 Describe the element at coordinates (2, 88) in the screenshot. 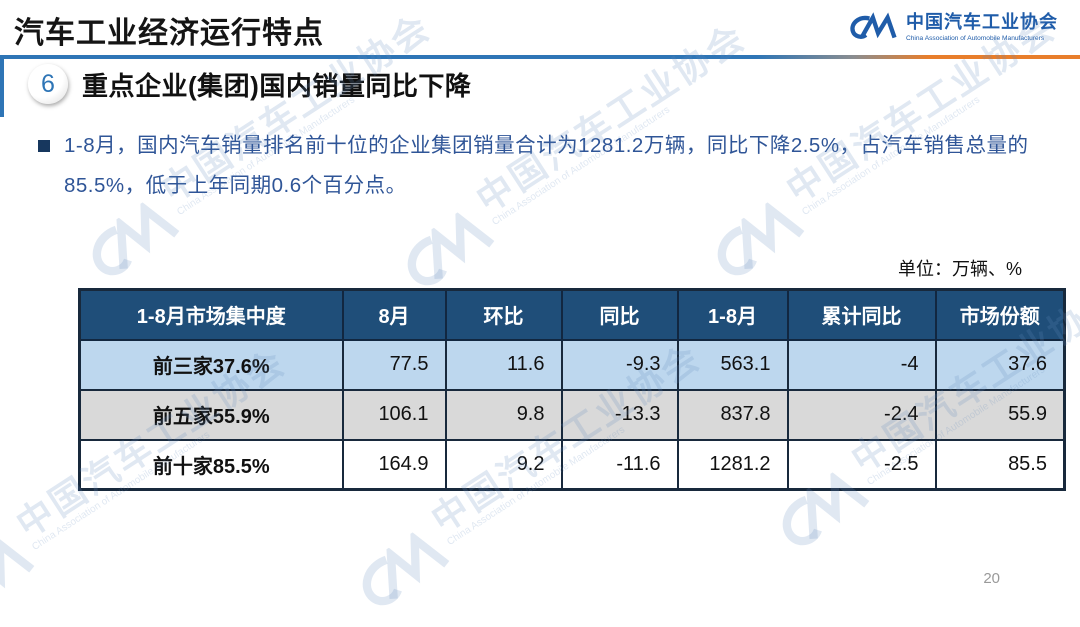

I see `left-accent-bar` at that location.